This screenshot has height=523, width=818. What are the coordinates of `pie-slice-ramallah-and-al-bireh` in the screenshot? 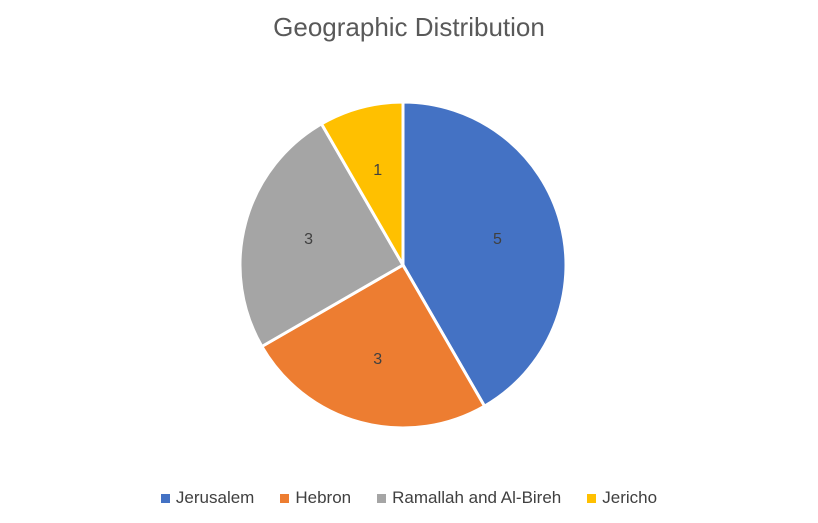 It's located at (322, 235).